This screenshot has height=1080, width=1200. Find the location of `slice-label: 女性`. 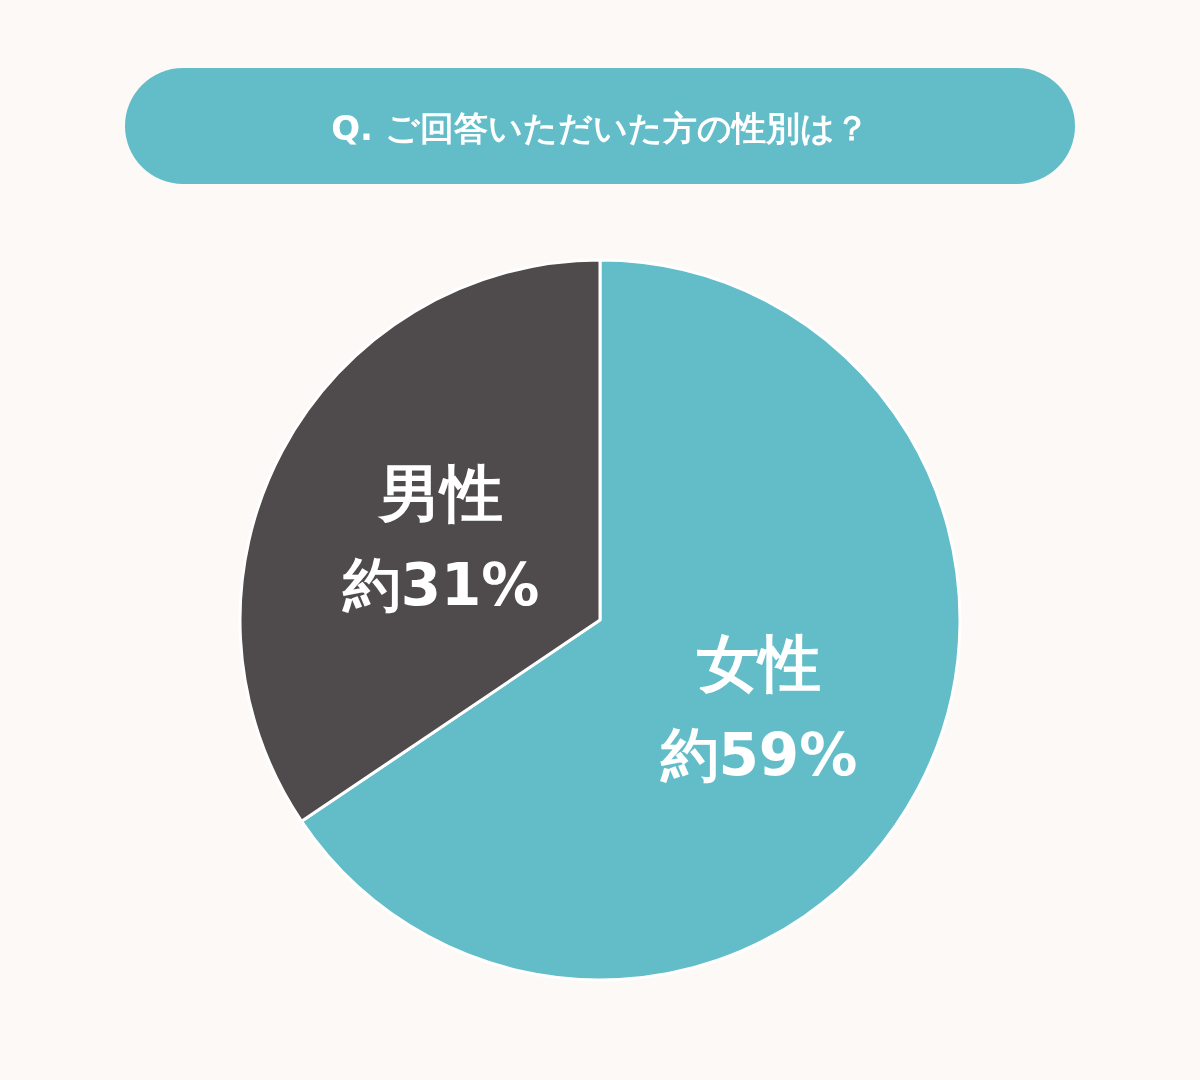

slice-label: 女性 is located at coordinates (758, 663).